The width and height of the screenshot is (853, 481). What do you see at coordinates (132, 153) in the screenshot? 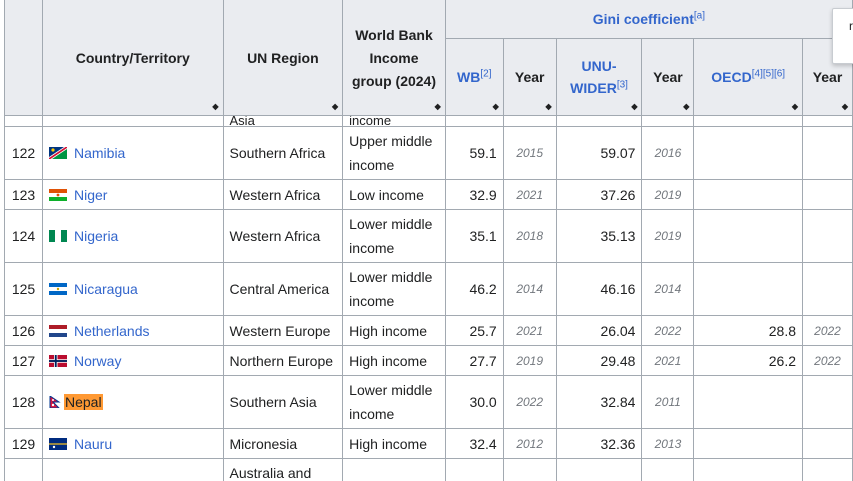
I see `country-cell: Namibia` at bounding box center [132, 153].